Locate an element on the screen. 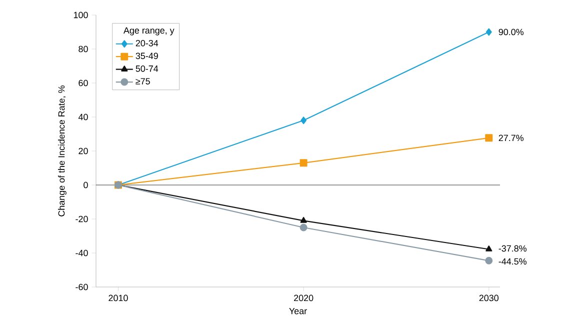 Image resolution: width=585 pixels, height=336 pixels. x-axis-title: Year is located at coordinates (298, 311).